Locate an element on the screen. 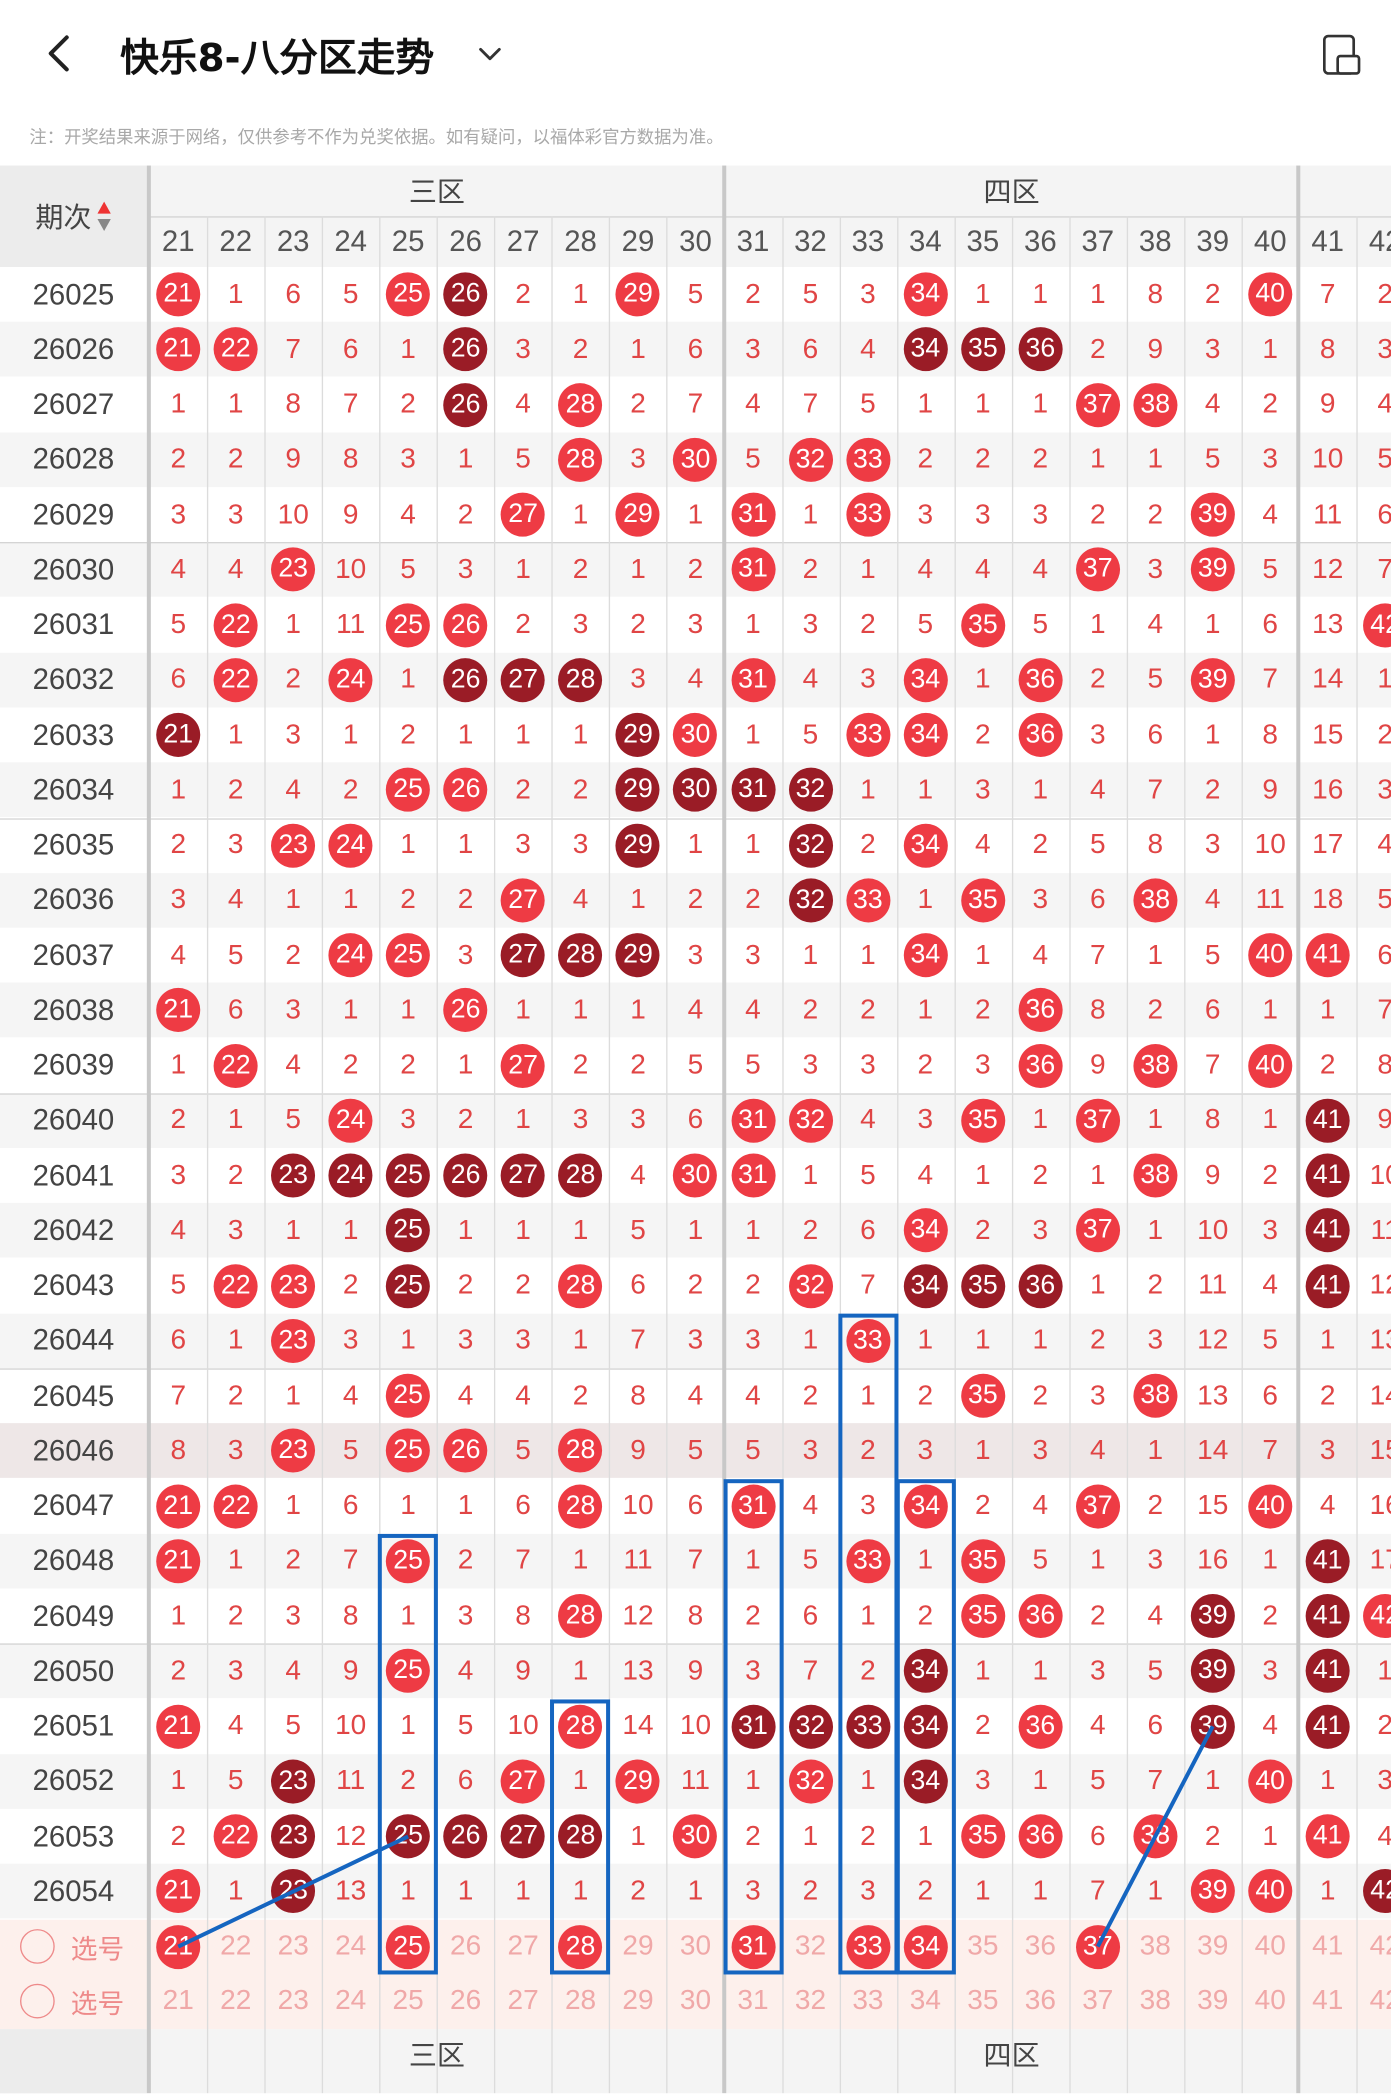 This screenshot has width=1391, height=2094. screen-rotate-icon is located at coordinates (1341, 54).